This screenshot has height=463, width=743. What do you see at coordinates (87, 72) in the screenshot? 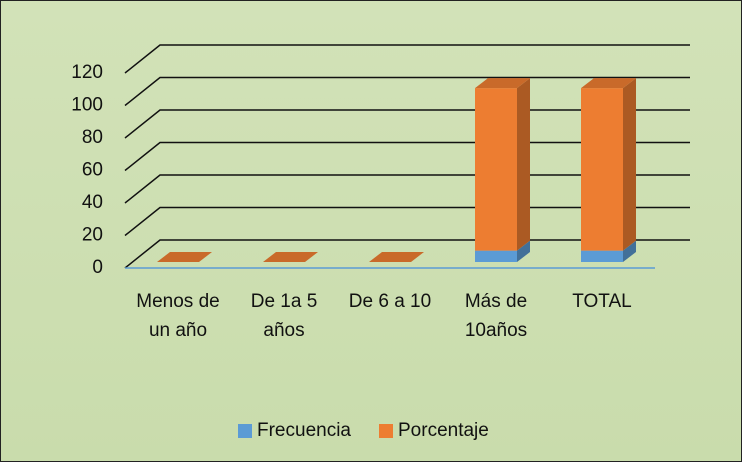
I see `y-tick-label: 120` at bounding box center [87, 72].